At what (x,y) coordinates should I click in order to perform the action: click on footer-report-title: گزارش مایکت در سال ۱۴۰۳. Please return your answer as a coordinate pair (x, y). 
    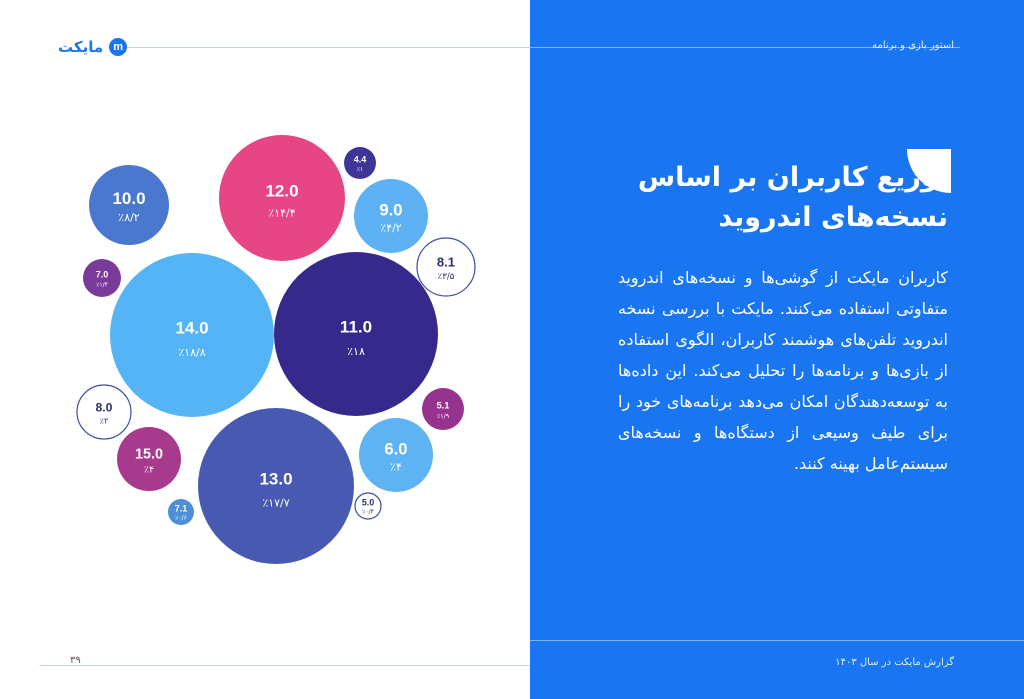
    Looking at the image, I should click on (894, 662).